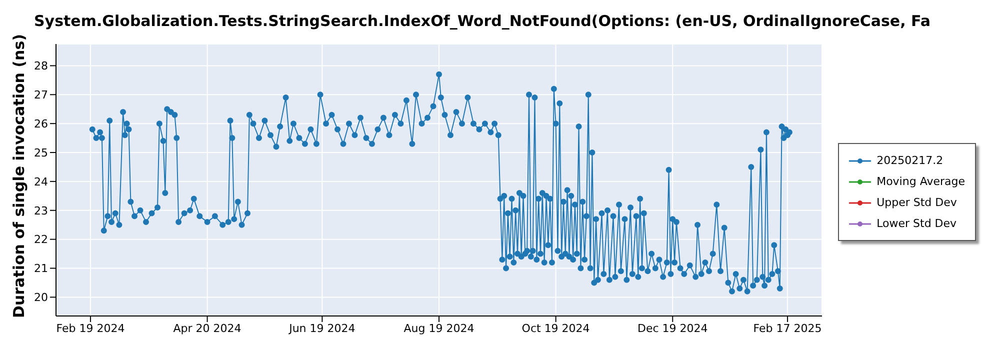 Image resolution: width=1000 pixels, height=350 pixels. I want to click on x-tick-label: Aug 19 2024, so click(439, 328).